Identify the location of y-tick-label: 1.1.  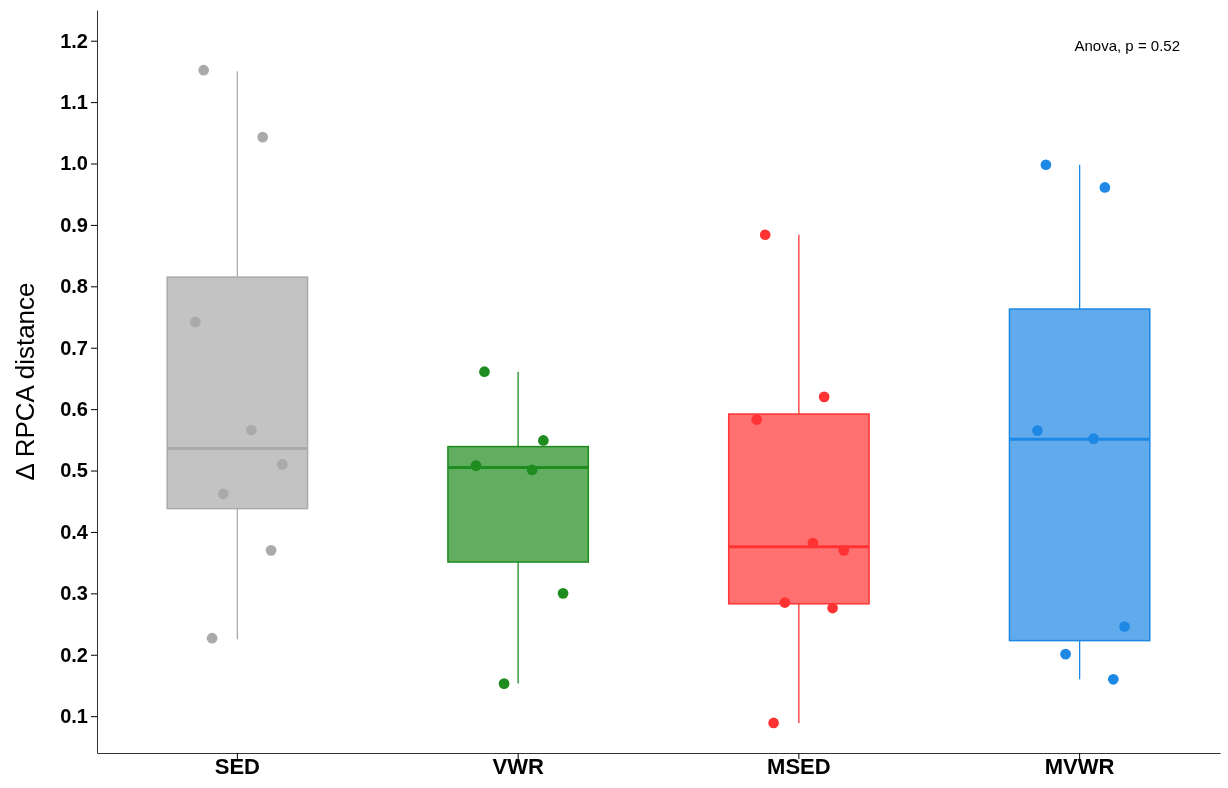
(74, 102).